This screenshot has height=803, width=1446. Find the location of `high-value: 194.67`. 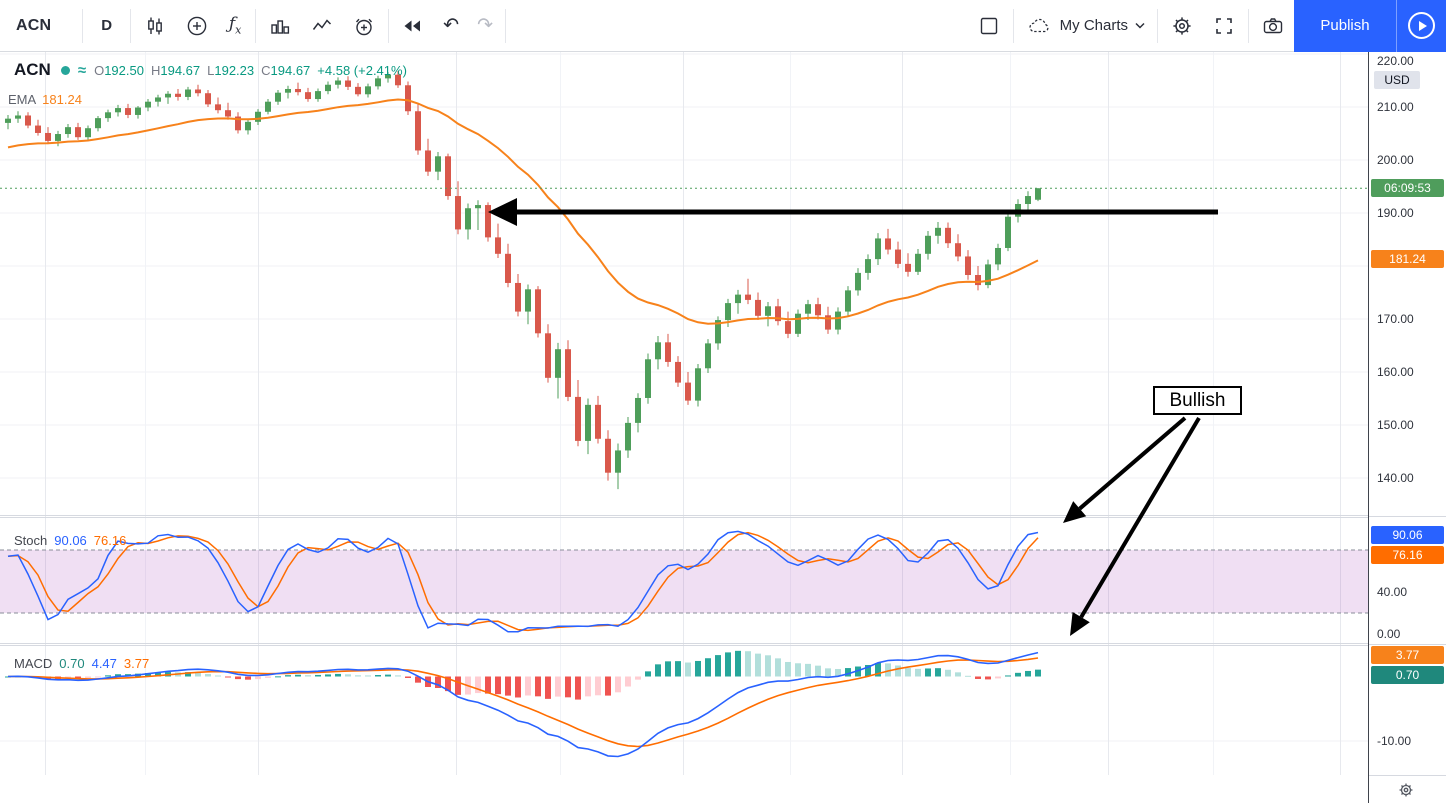

high-value: 194.67 is located at coordinates (180, 70).